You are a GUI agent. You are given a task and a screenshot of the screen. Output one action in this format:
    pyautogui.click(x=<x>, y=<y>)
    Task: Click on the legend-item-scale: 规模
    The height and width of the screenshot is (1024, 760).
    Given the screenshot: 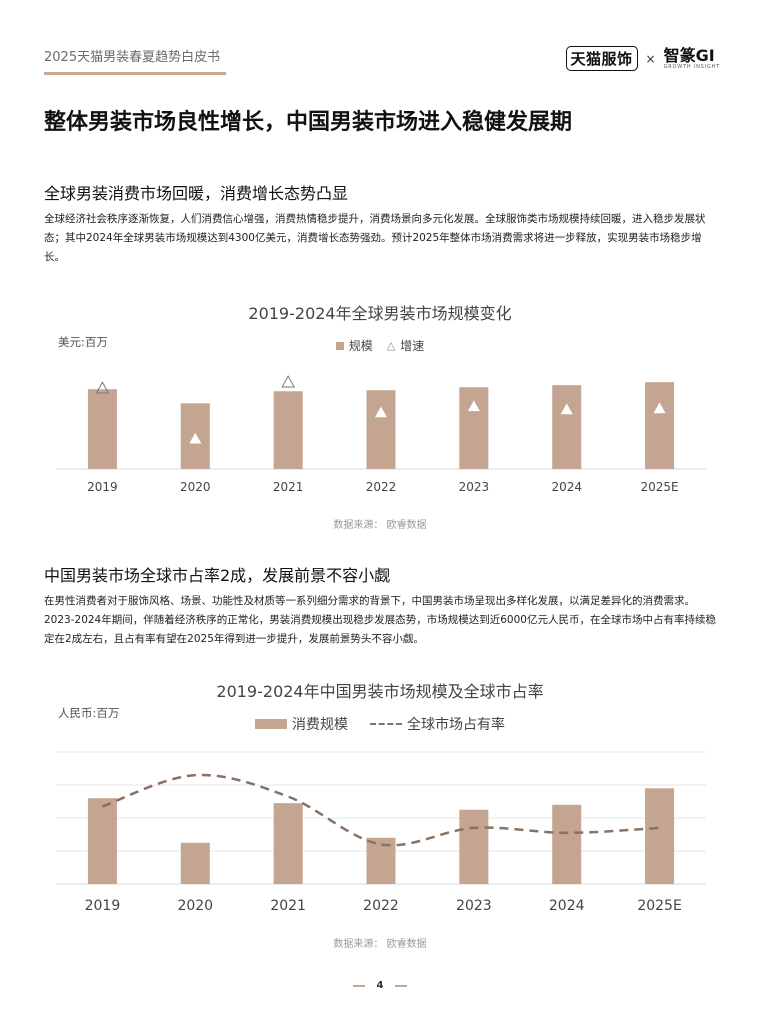 What is the action you would take?
    pyautogui.click(x=354, y=345)
    